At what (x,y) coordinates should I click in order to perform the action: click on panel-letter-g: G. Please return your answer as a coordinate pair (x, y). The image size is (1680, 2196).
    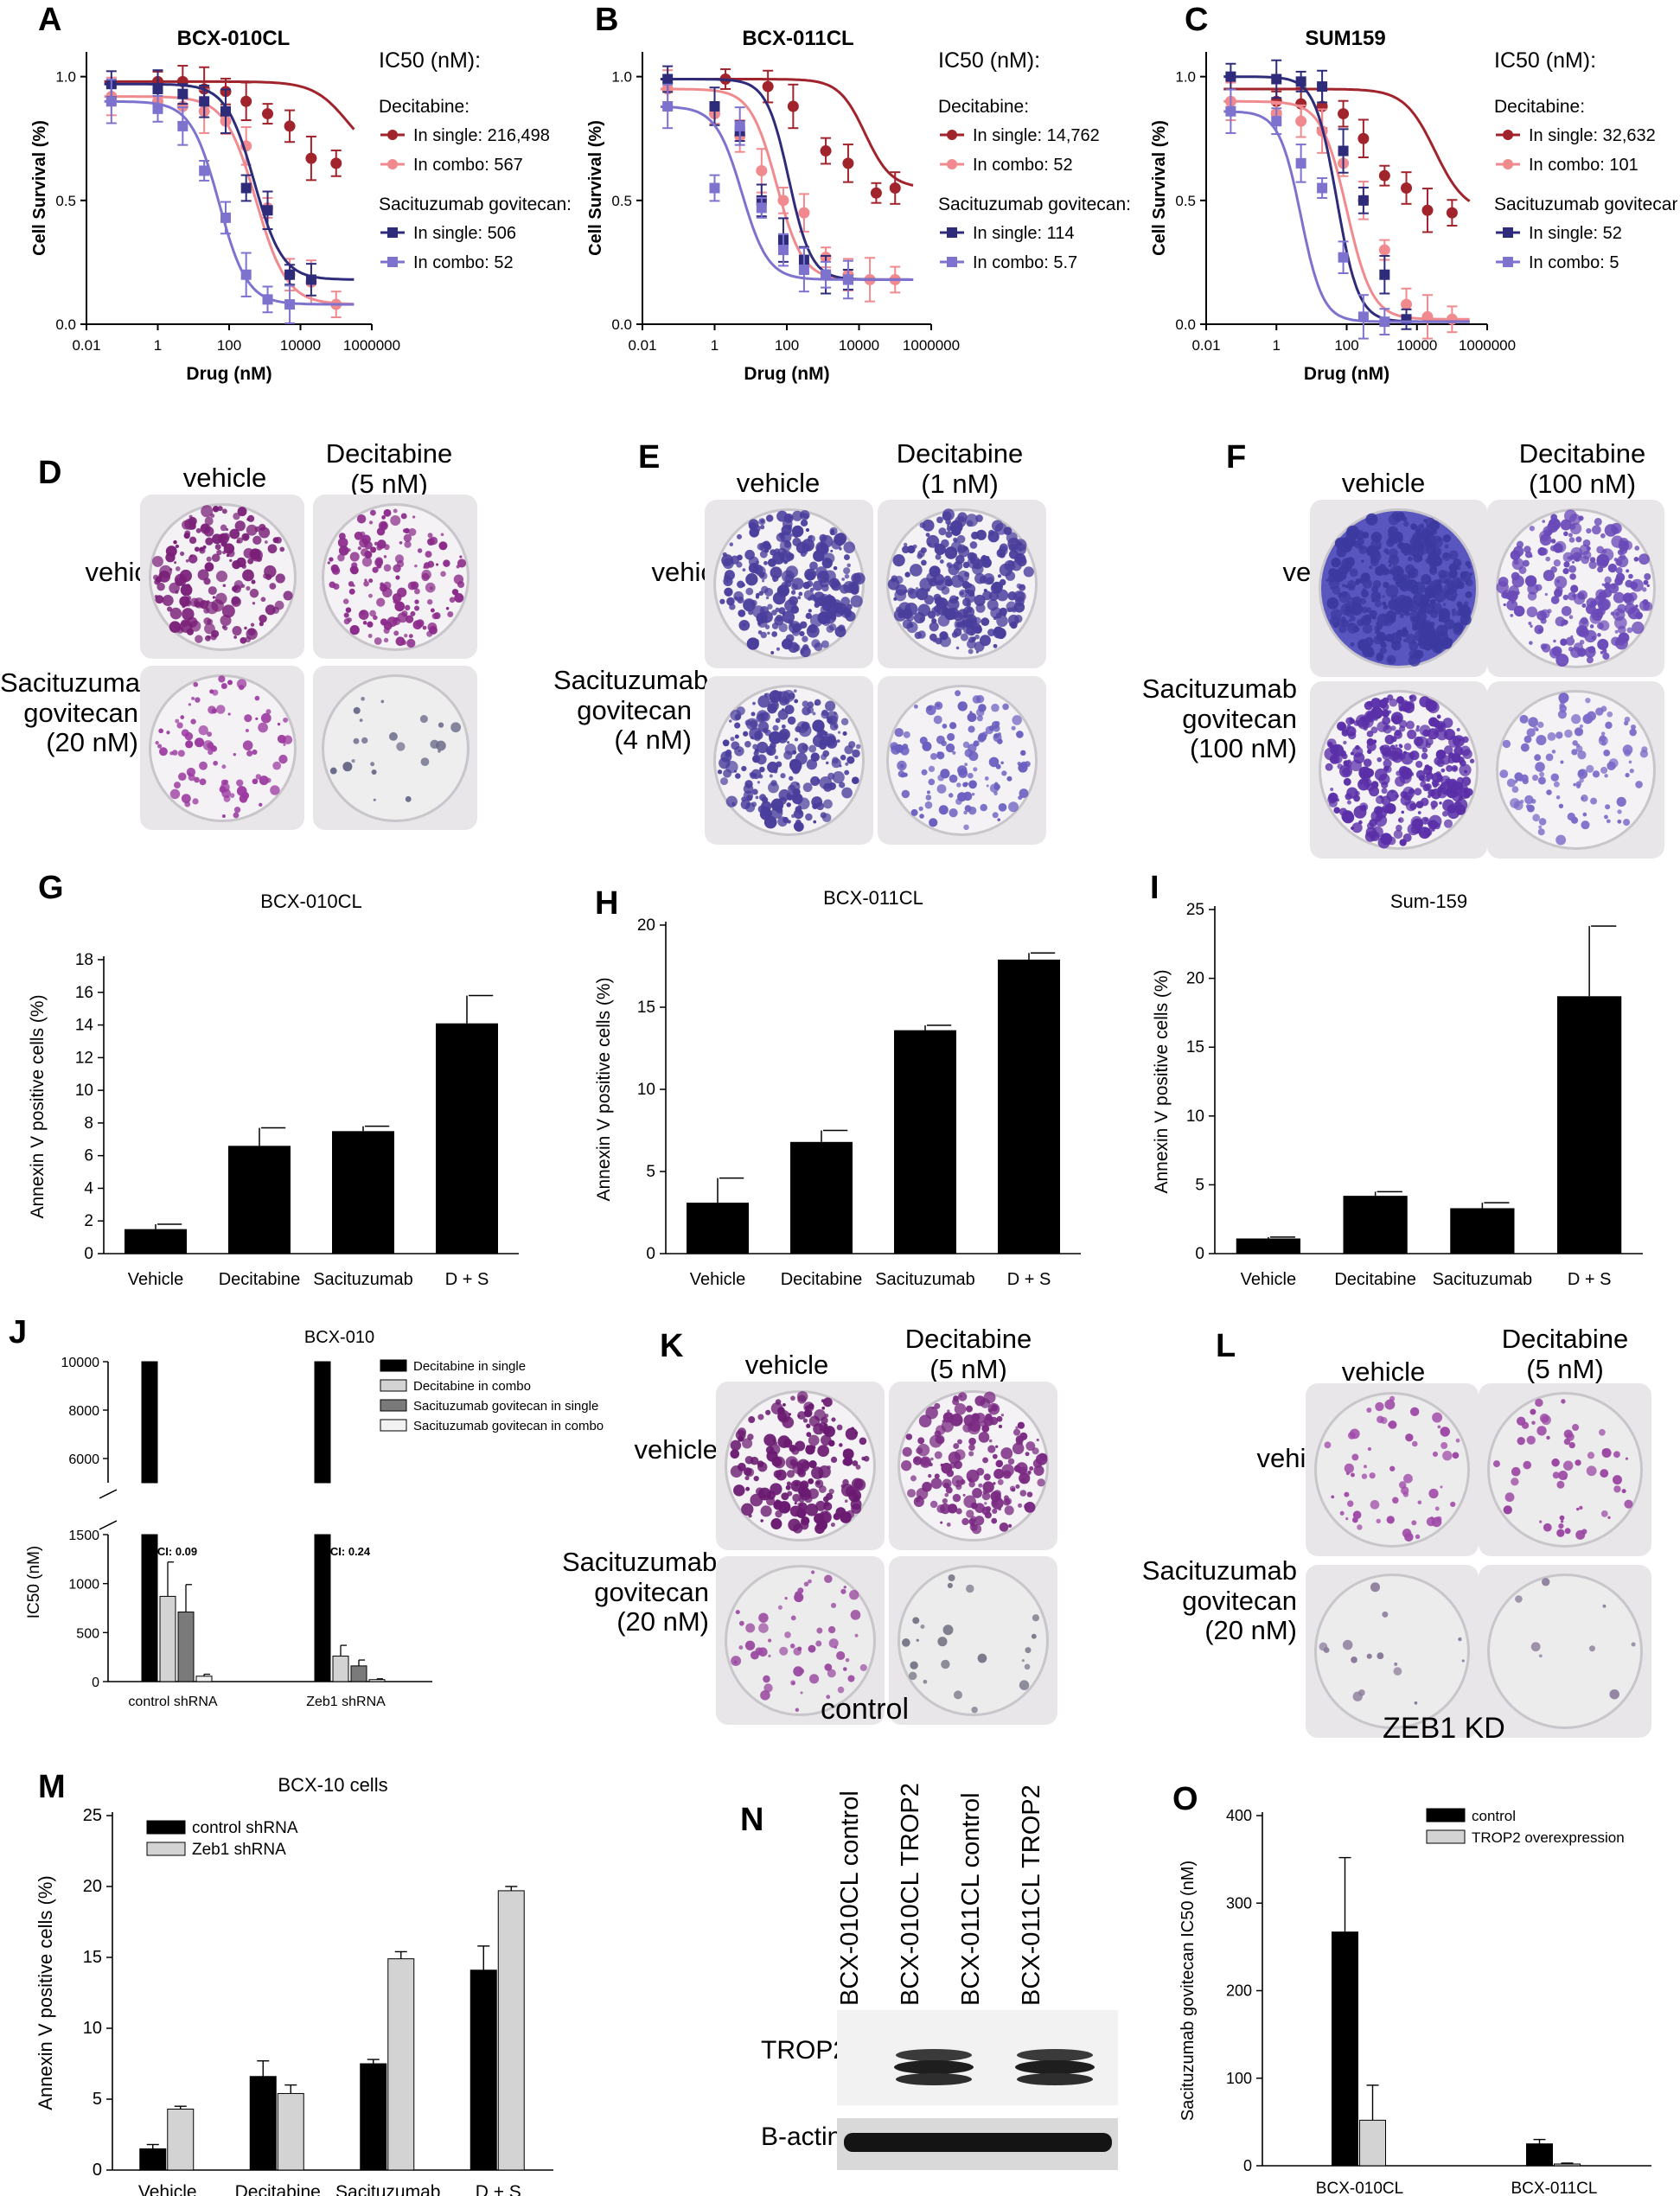
    Looking at the image, I should click on (51, 888).